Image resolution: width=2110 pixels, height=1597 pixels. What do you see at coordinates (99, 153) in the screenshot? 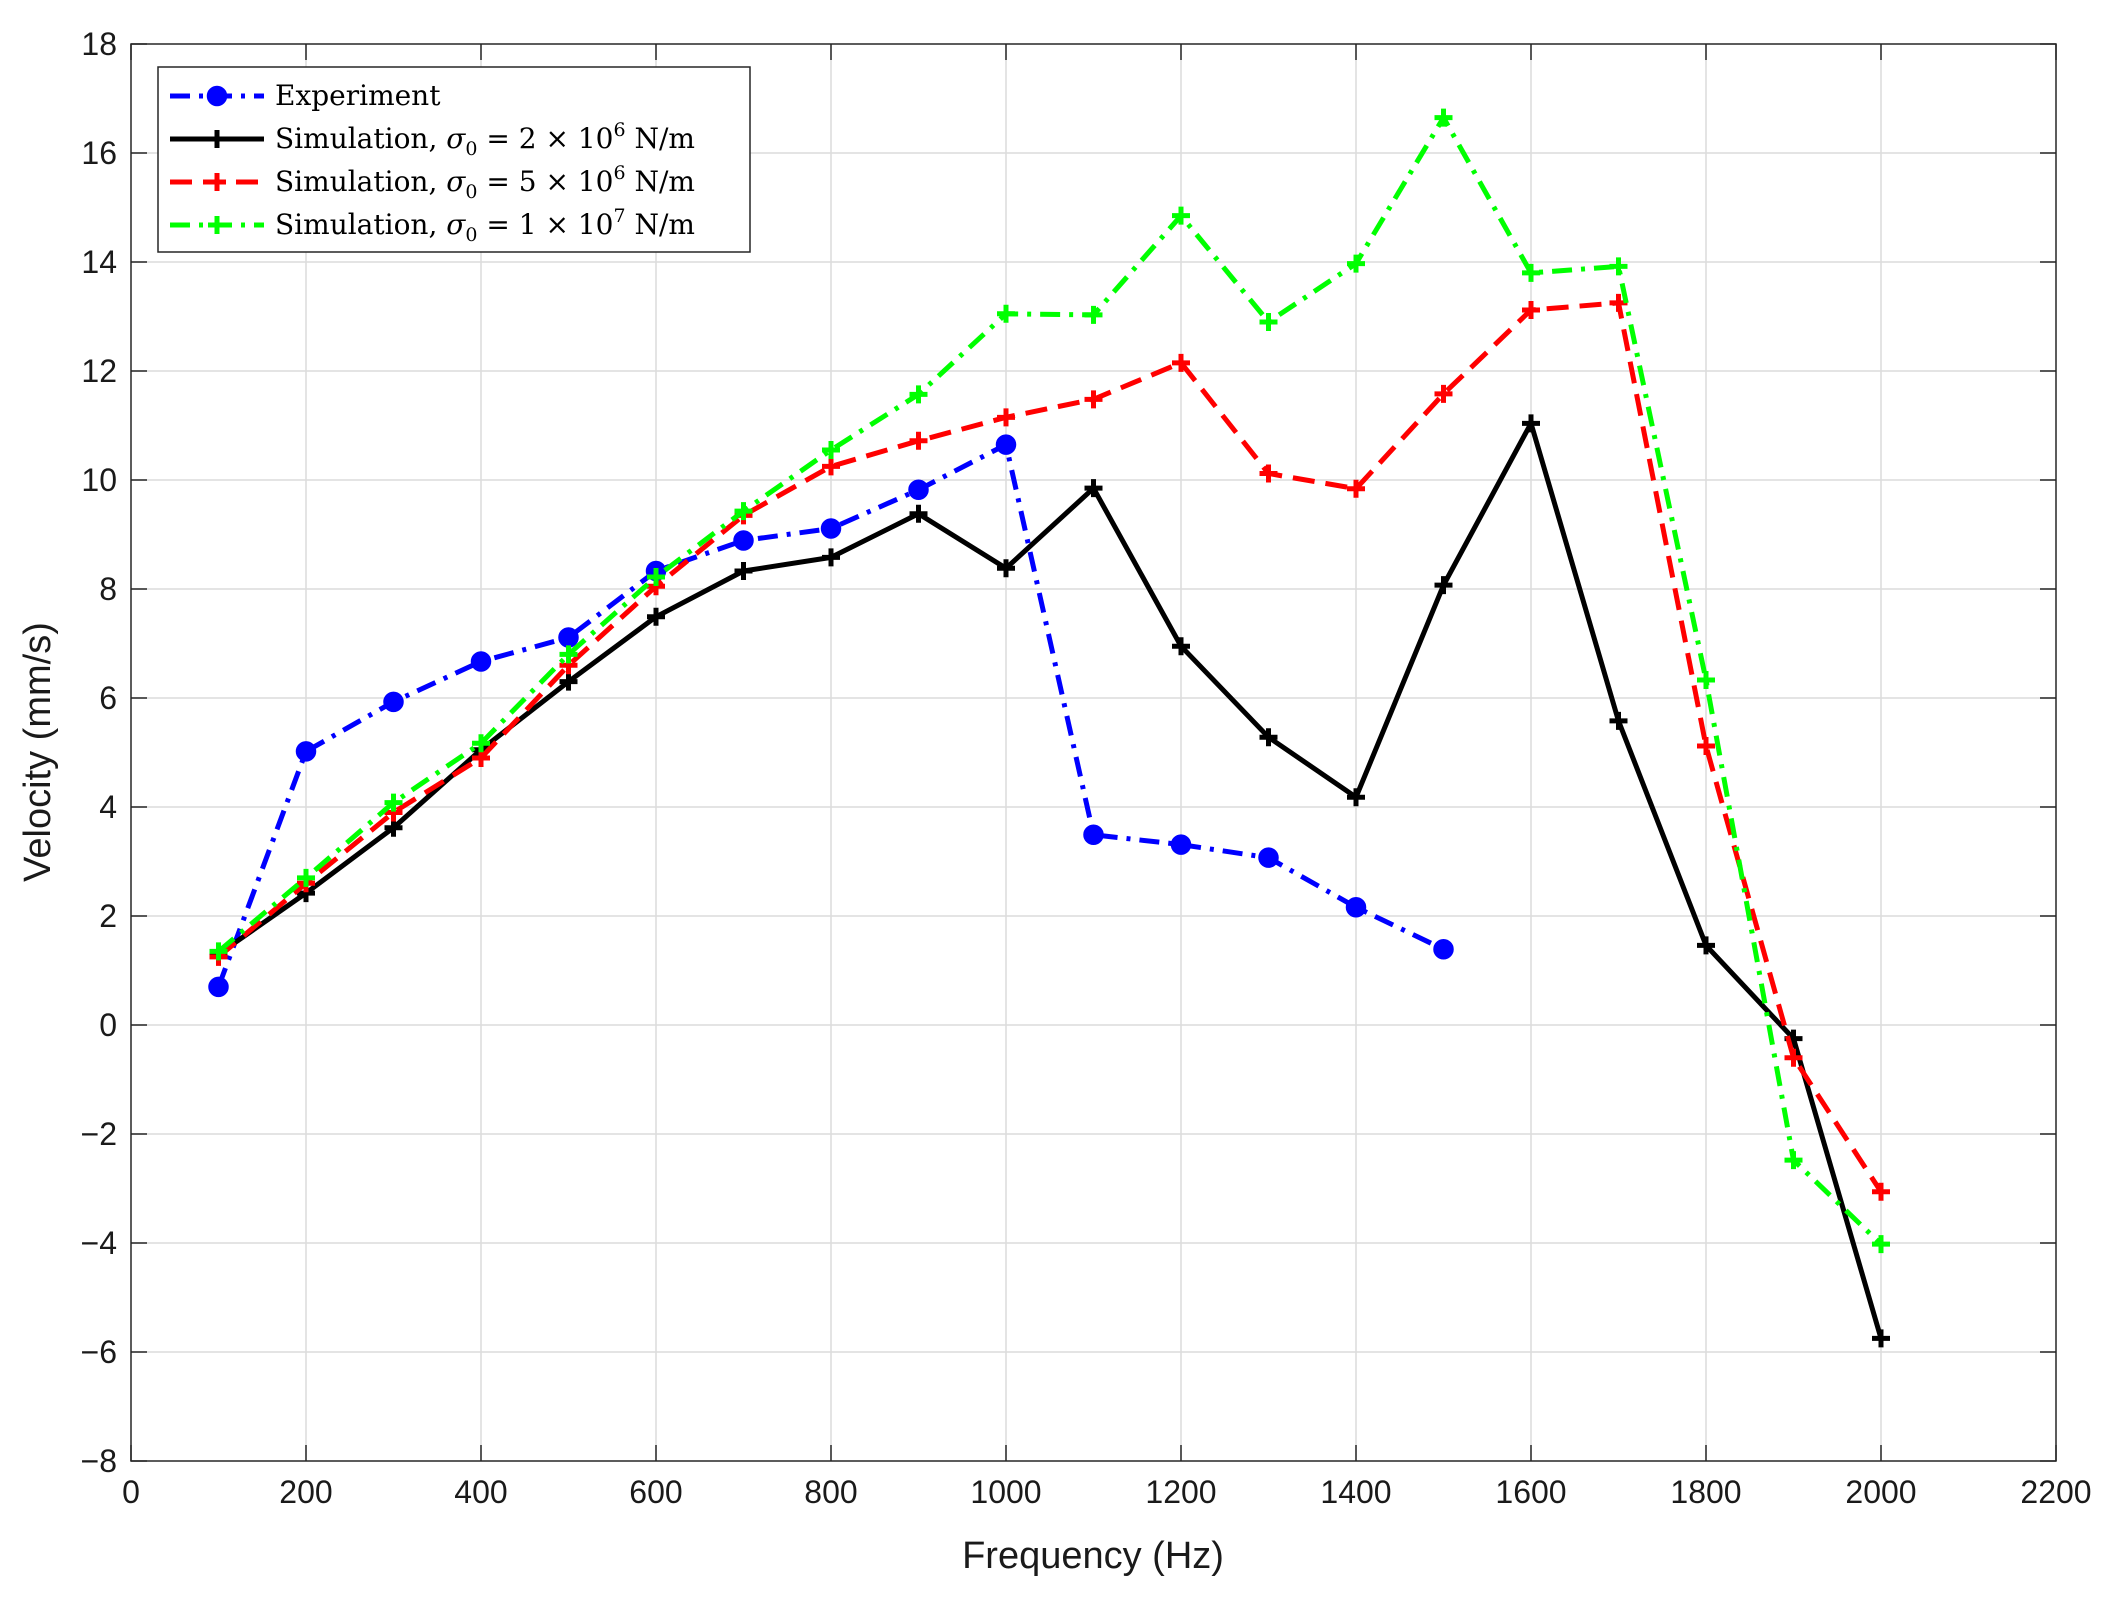
I see `y-tick-label: 16` at bounding box center [99, 153].